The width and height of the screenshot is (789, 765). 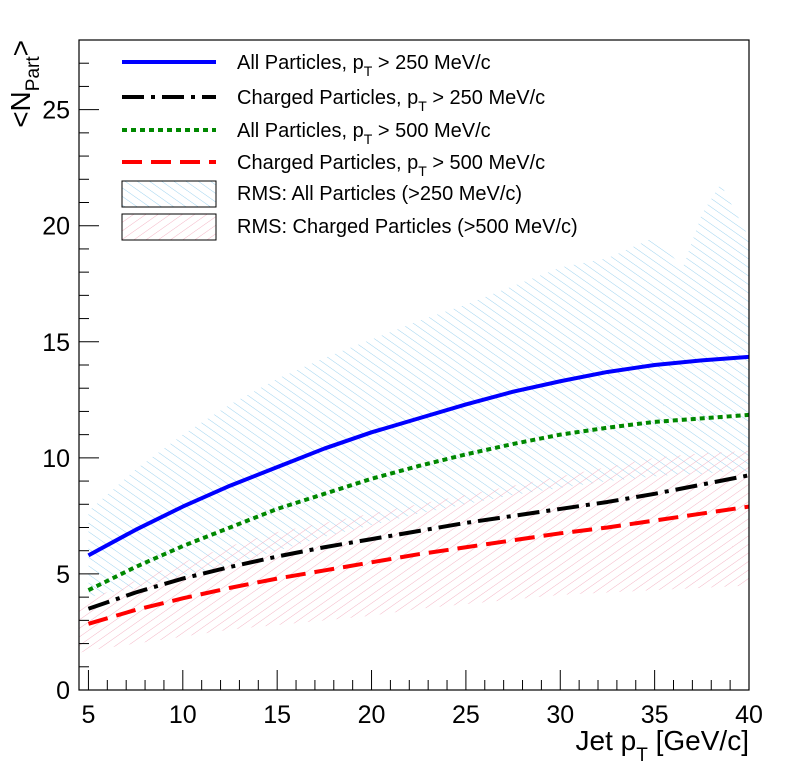 What do you see at coordinates (364, 133) in the screenshot?
I see `legend-label-all-500: All Particles, pT > 500 MeV/c` at bounding box center [364, 133].